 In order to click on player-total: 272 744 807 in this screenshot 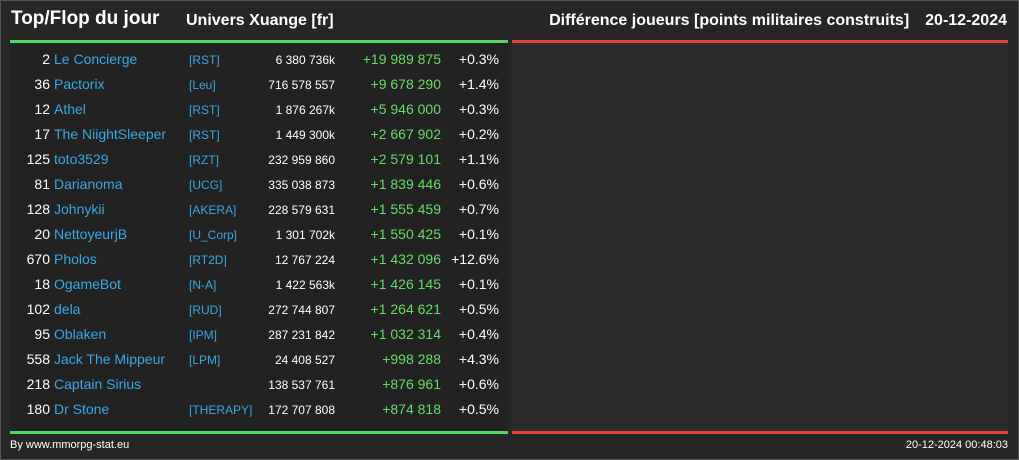, I will do `click(301, 310)`.